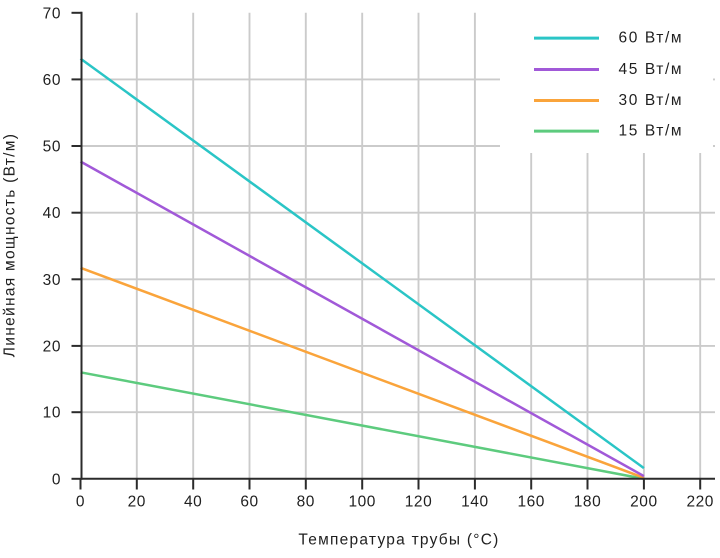 The height and width of the screenshot is (558, 720). Describe the element at coordinates (644, 502) in the screenshot. I see `svg-text: 200` at that location.